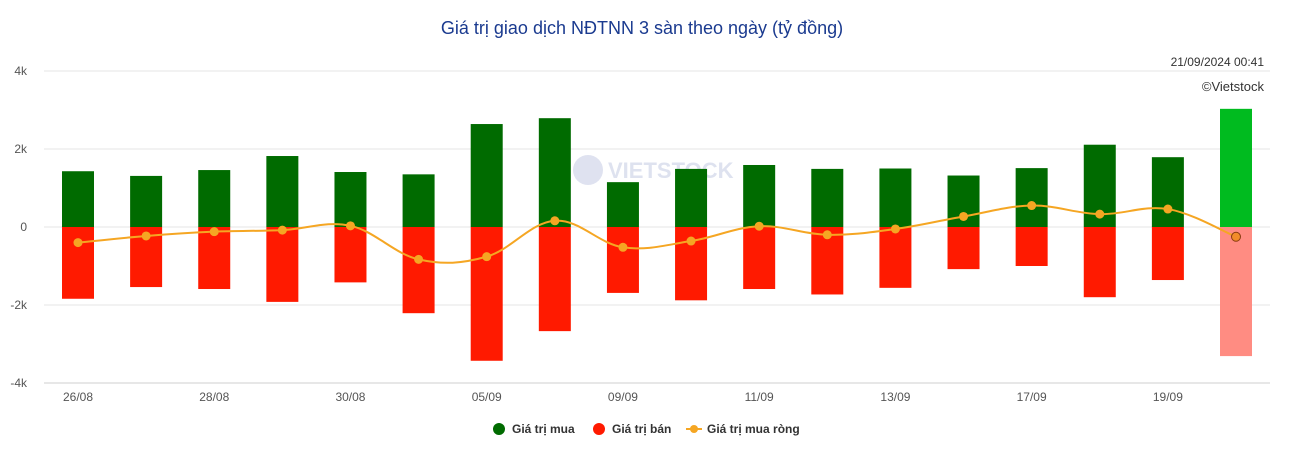 The image size is (1292, 456). What do you see at coordinates (78, 397) in the screenshot?
I see `x-tick-label: 26/08` at bounding box center [78, 397].